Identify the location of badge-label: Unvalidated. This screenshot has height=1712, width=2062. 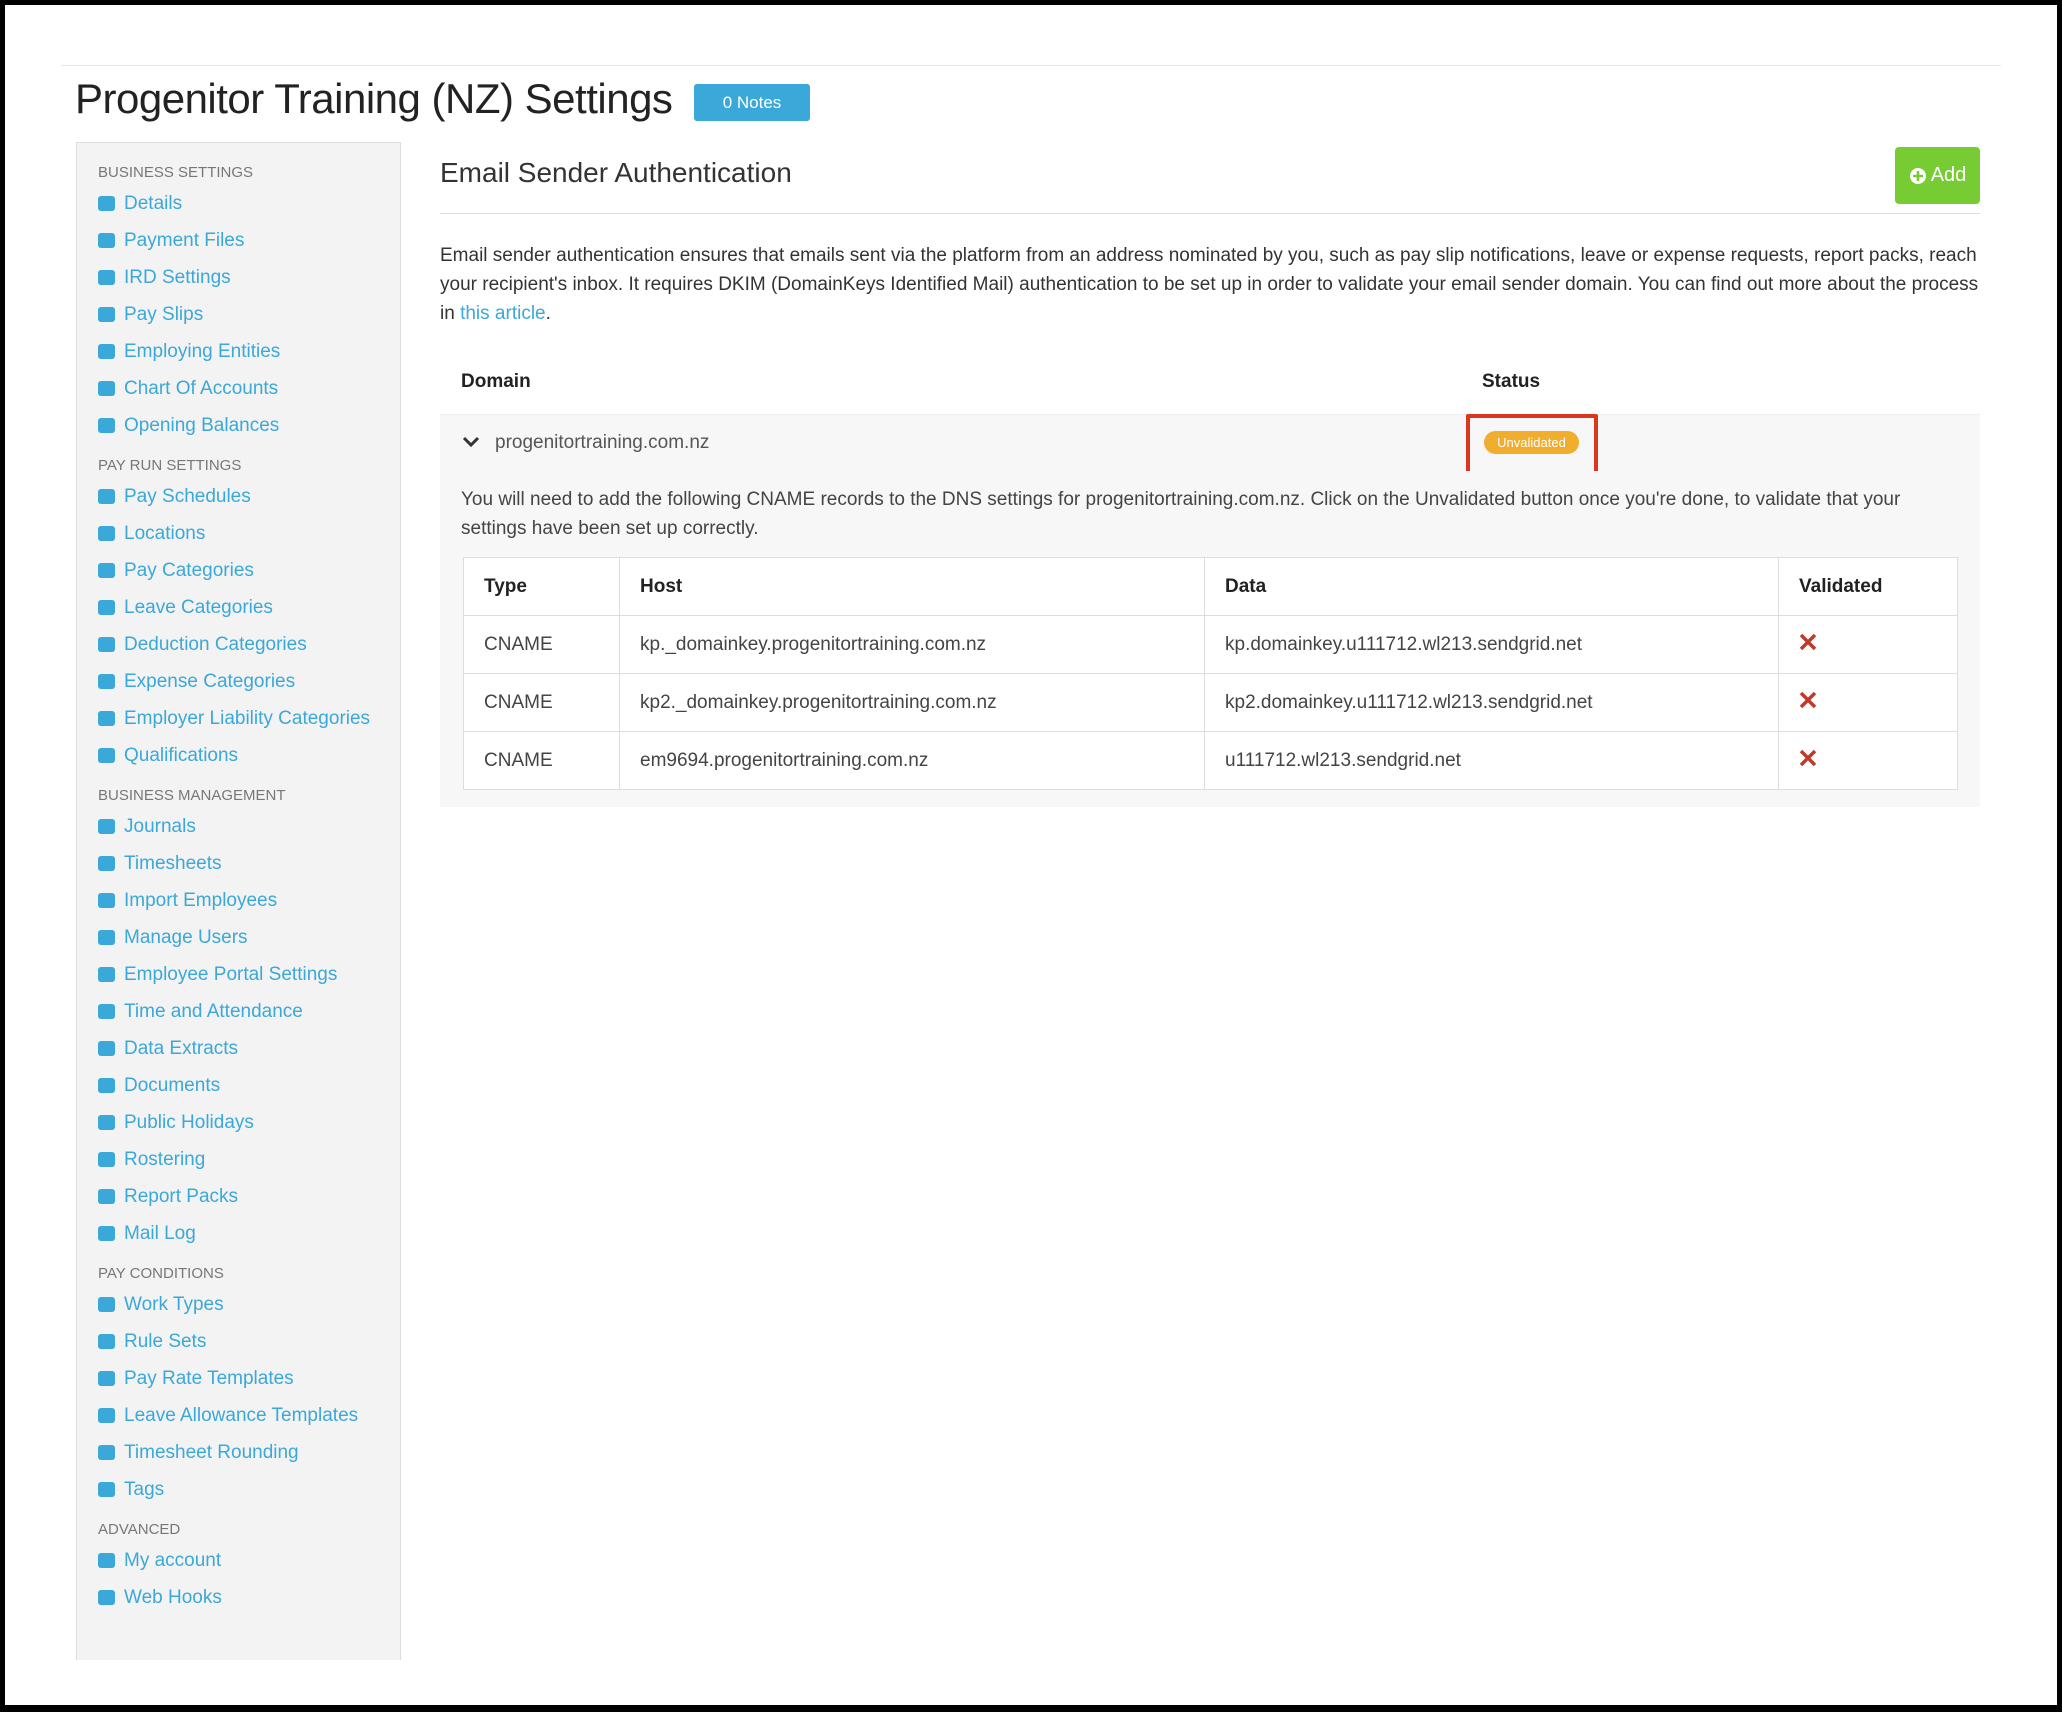
(1531, 442).